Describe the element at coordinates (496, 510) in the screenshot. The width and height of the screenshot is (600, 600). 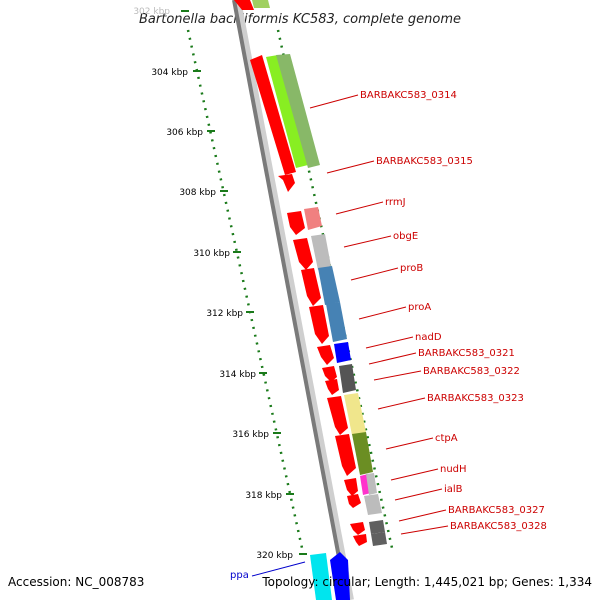
I see `gene-label: BARBAKC583_0327` at that location.